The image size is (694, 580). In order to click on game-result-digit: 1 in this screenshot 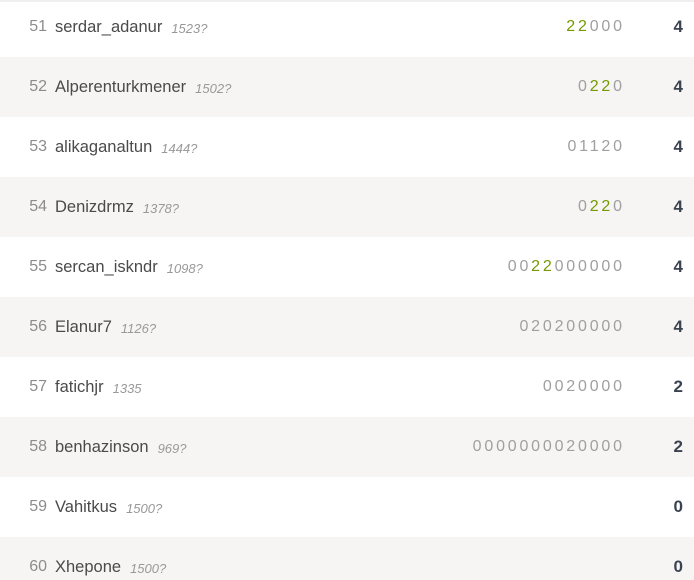, I will do `click(584, 146)`.